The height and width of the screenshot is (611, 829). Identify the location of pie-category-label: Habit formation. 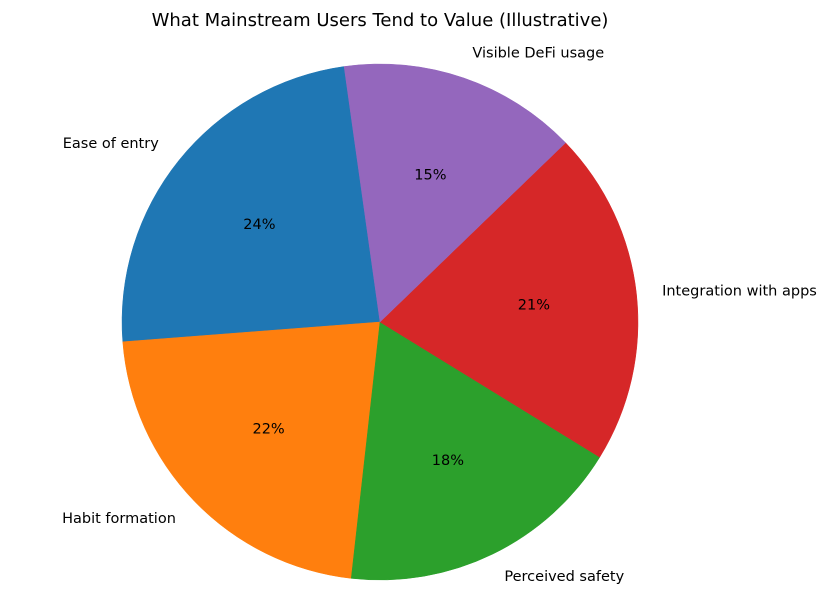
(119, 519).